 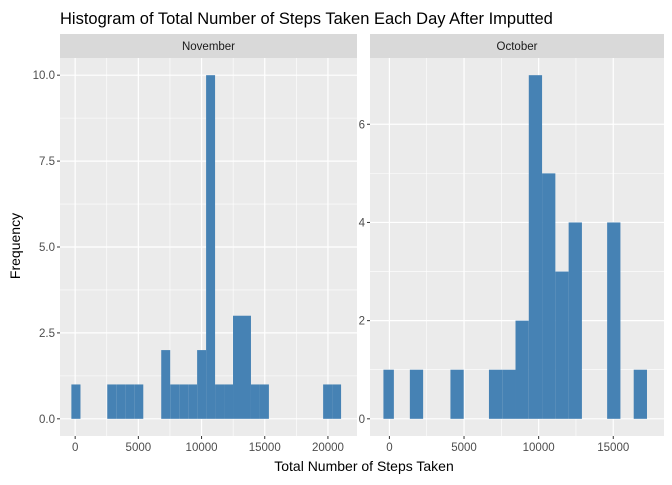 I want to click on y-tick-label: 0, so click(x=362, y=420).